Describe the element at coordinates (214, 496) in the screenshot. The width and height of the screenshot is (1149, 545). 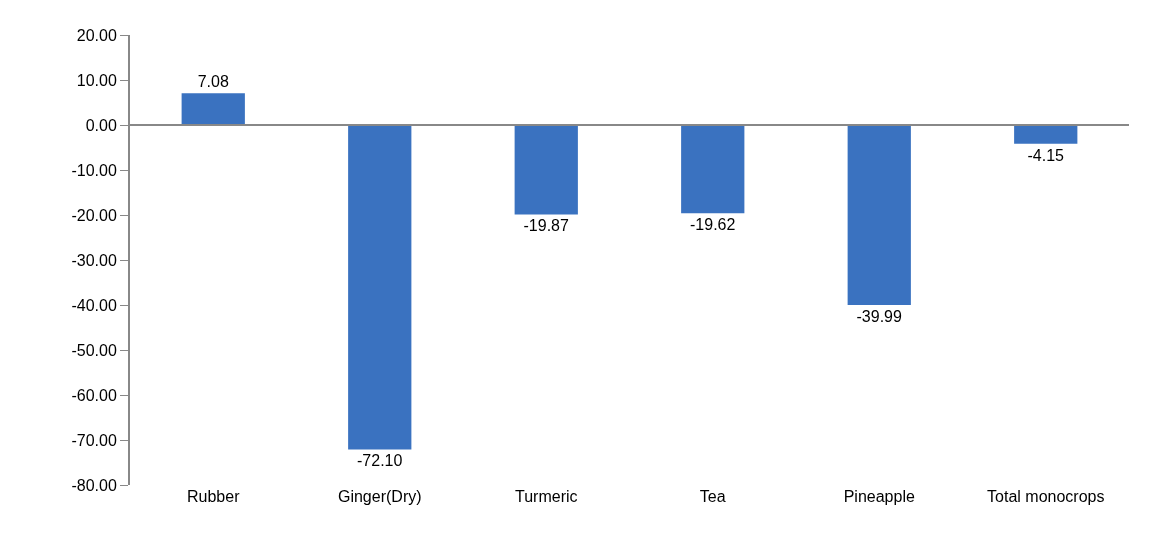
I see `x-tick-label: Rubber` at that location.